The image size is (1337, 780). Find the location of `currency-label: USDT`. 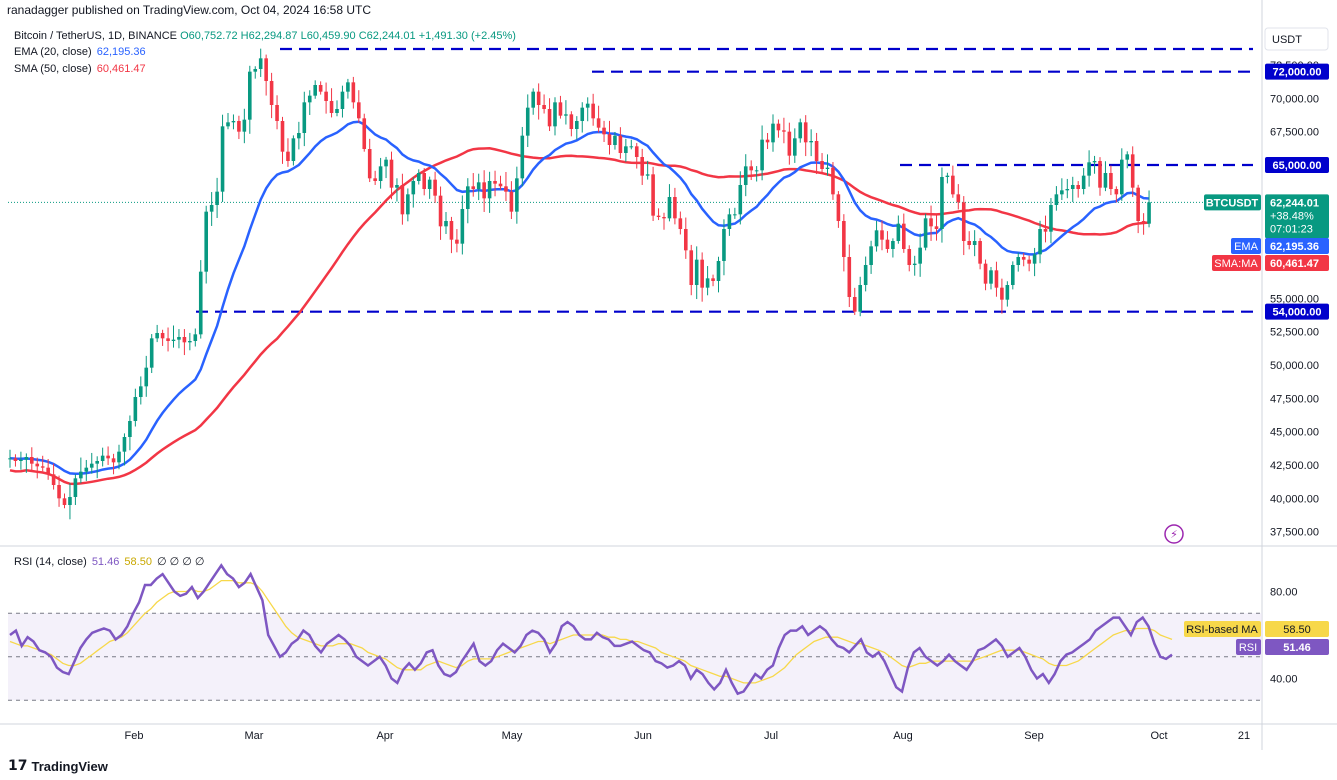

currency-label: USDT is located at coordinates (1287, 40).